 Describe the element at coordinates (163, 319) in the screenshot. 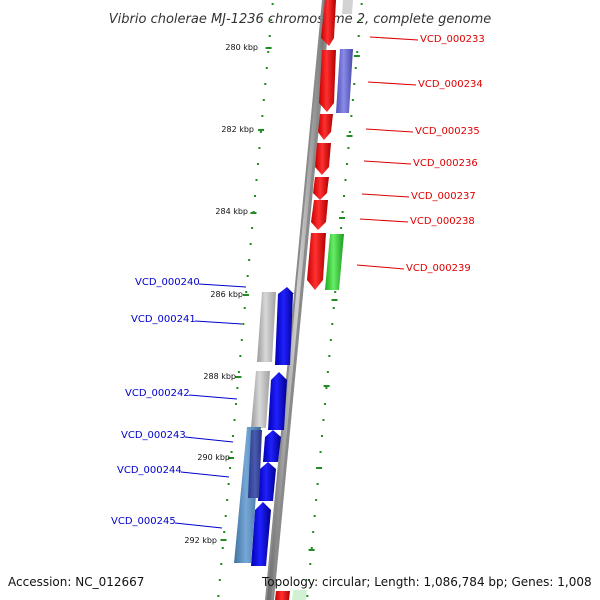

I see `gene-label-vcd-000241: VCD_000241` at that location.